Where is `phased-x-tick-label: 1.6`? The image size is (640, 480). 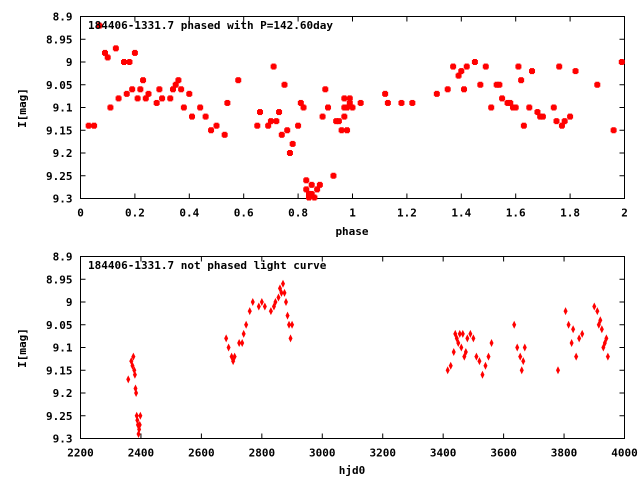
phased-x-tick-label: 1.6 is located at coordinates (516, 213).